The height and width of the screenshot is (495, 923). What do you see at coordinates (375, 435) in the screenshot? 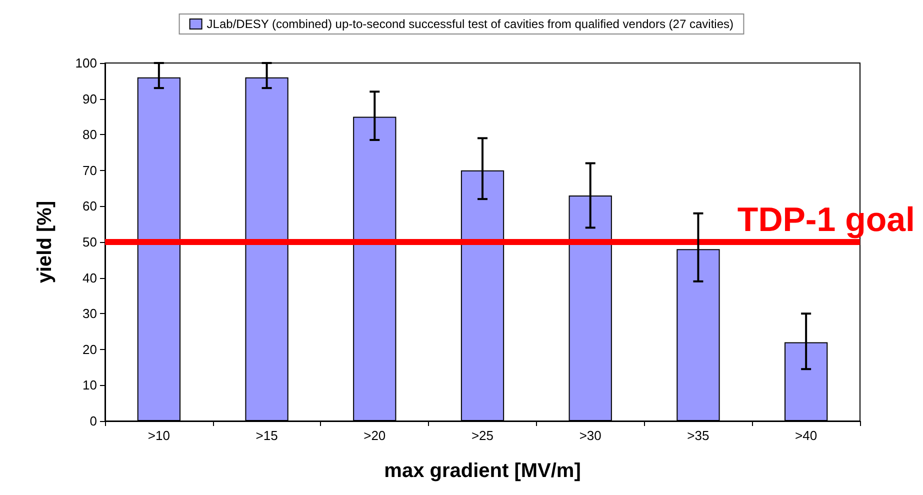
I see `x-tick-label: >20` at bounding box center [375, 435].